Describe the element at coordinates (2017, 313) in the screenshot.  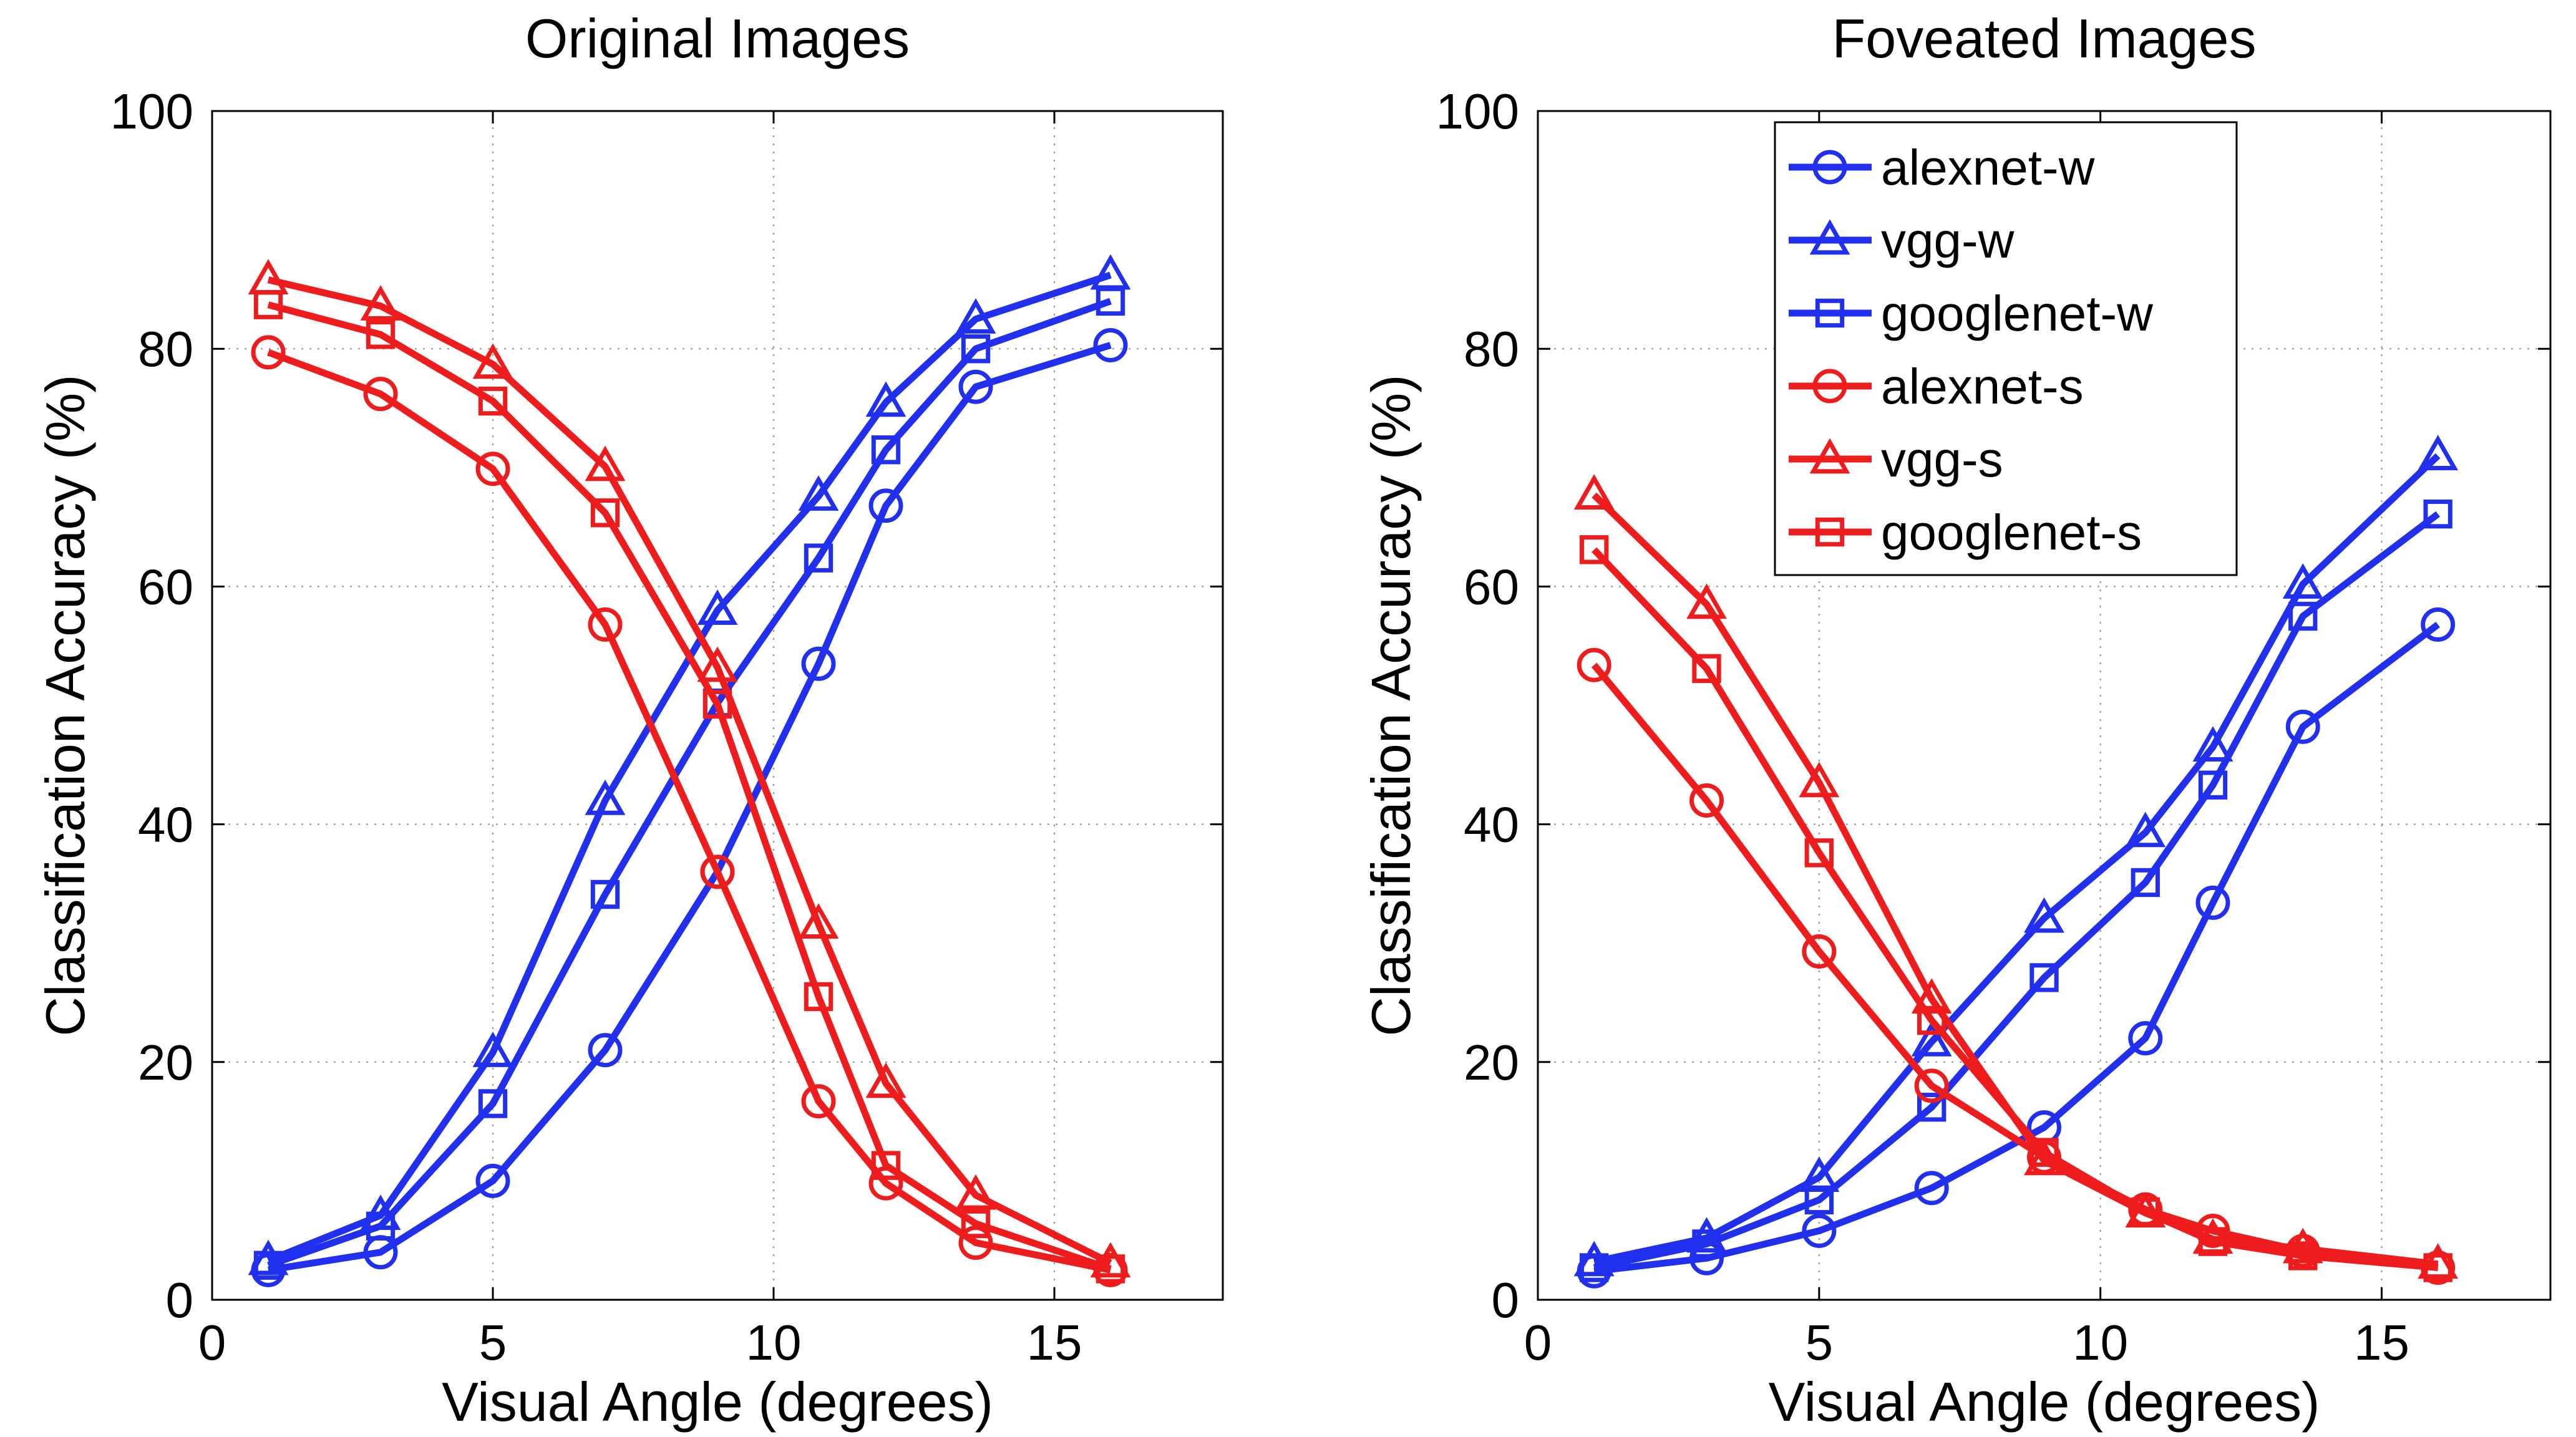
I see `legend-label: googlenet-w` at that location.